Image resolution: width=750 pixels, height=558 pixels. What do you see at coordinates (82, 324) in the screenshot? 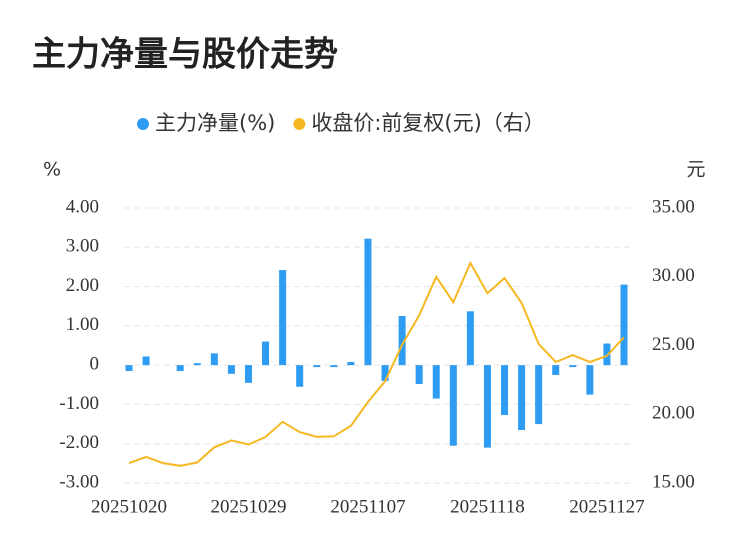
I see `y-tick-label: 1.00` at bounding box center [82, 324].